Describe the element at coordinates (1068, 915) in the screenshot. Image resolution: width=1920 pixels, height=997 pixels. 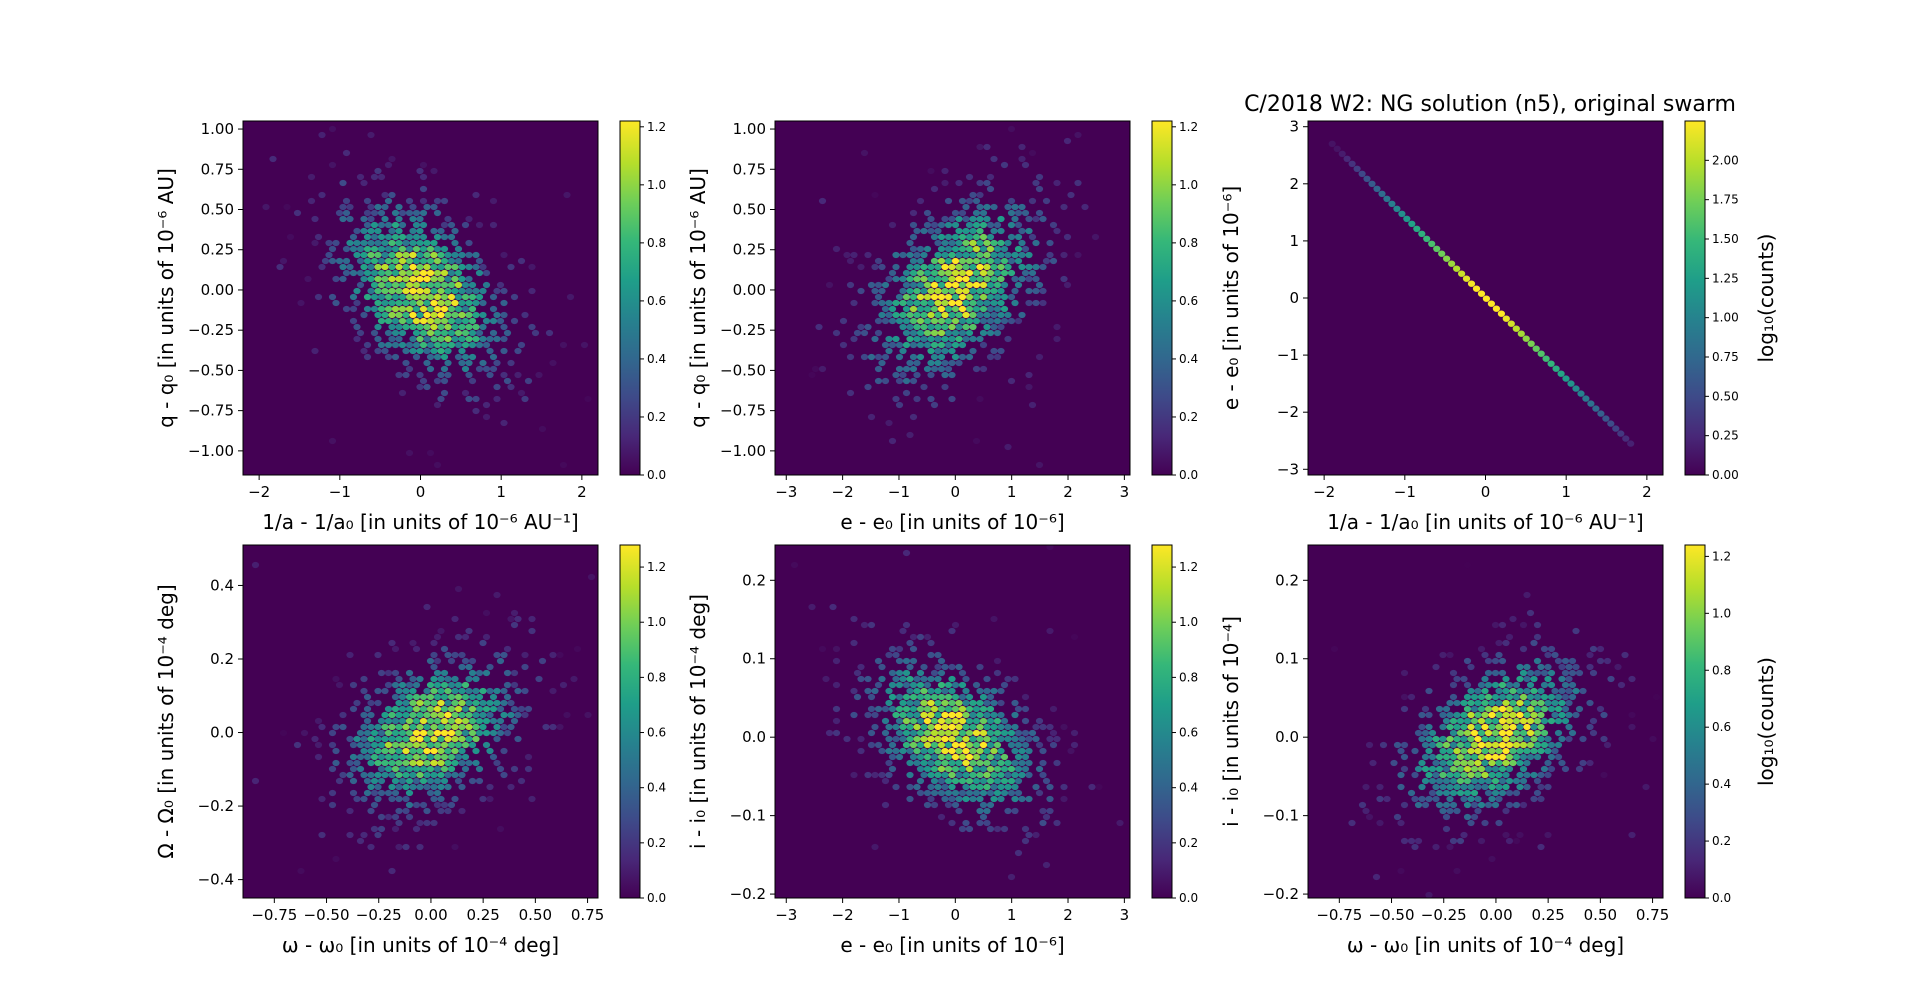
I see `x-tick-label: 2` at that location.